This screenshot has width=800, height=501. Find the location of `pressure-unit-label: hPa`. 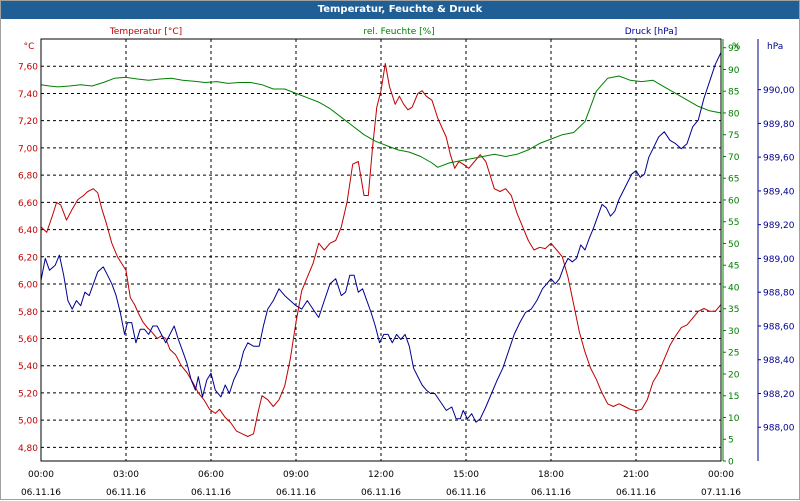

pressure-unit-label: hPa is located at coordinates (775, 47).